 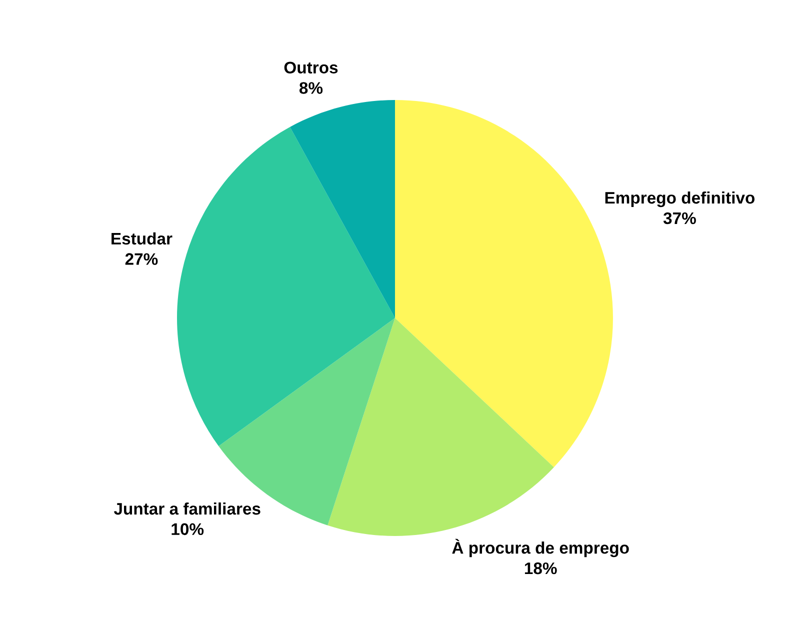 What do you see at coordinates (311, 88) in the screenshot?
I see `data-label: 8%` at bounding box center [311, 88].